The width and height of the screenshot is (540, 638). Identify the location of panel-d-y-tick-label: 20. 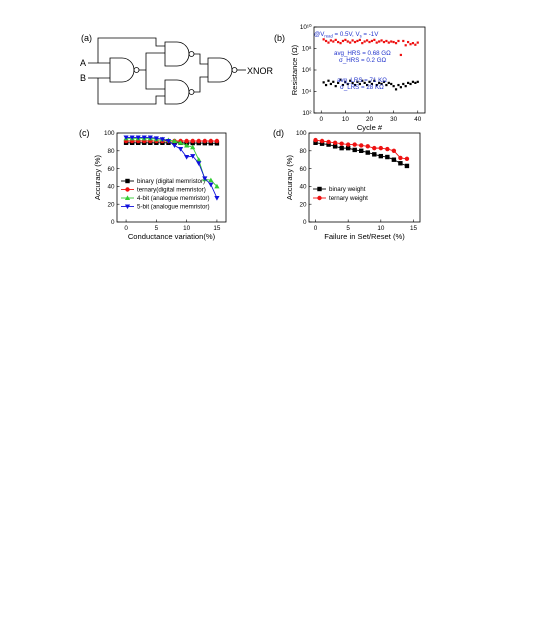
(303, 204).